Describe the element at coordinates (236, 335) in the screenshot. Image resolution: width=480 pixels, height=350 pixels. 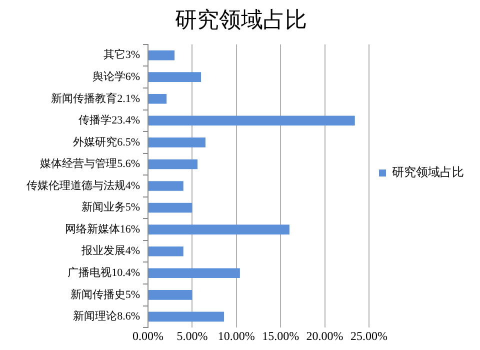
I see `x-tick-label: 10.00%` at that location.